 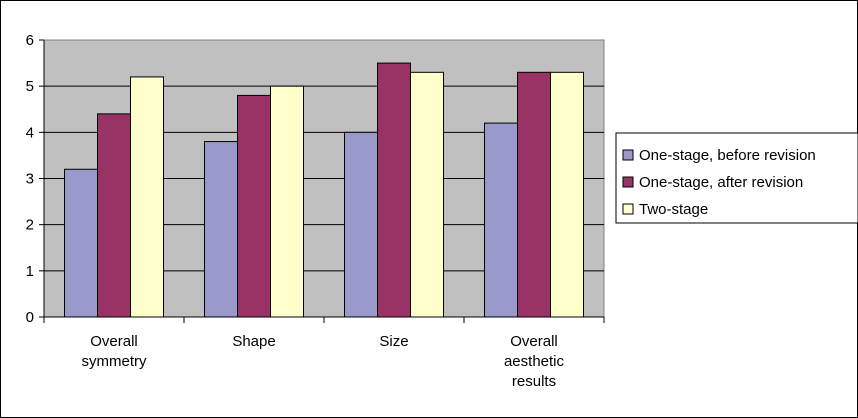 I want to click on legend-label: One-stage, after revision, so click(x=721, y=182).